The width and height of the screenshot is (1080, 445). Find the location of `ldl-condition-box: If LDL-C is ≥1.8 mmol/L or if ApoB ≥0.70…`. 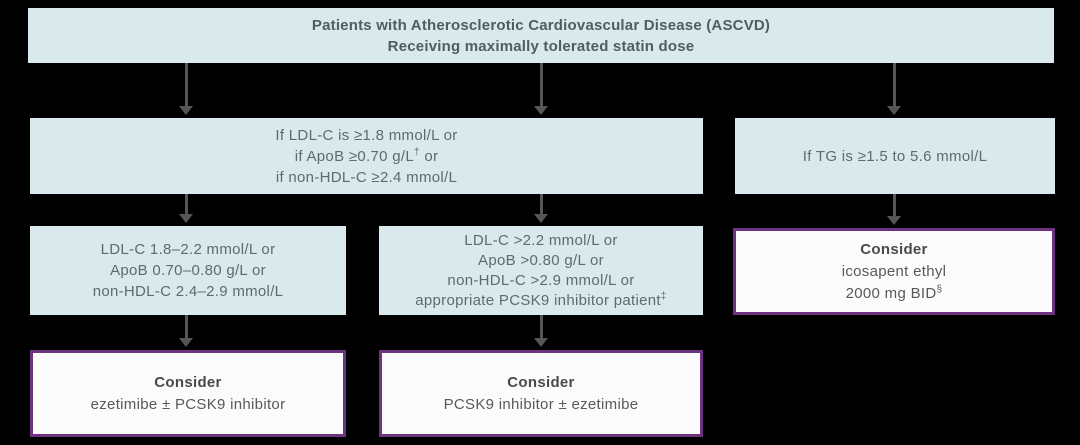

ldl-condition-box: If LDL-C is ≥1.8 mmol/L or if ApoB ≥0.70… is located at coordinates (366, 156).